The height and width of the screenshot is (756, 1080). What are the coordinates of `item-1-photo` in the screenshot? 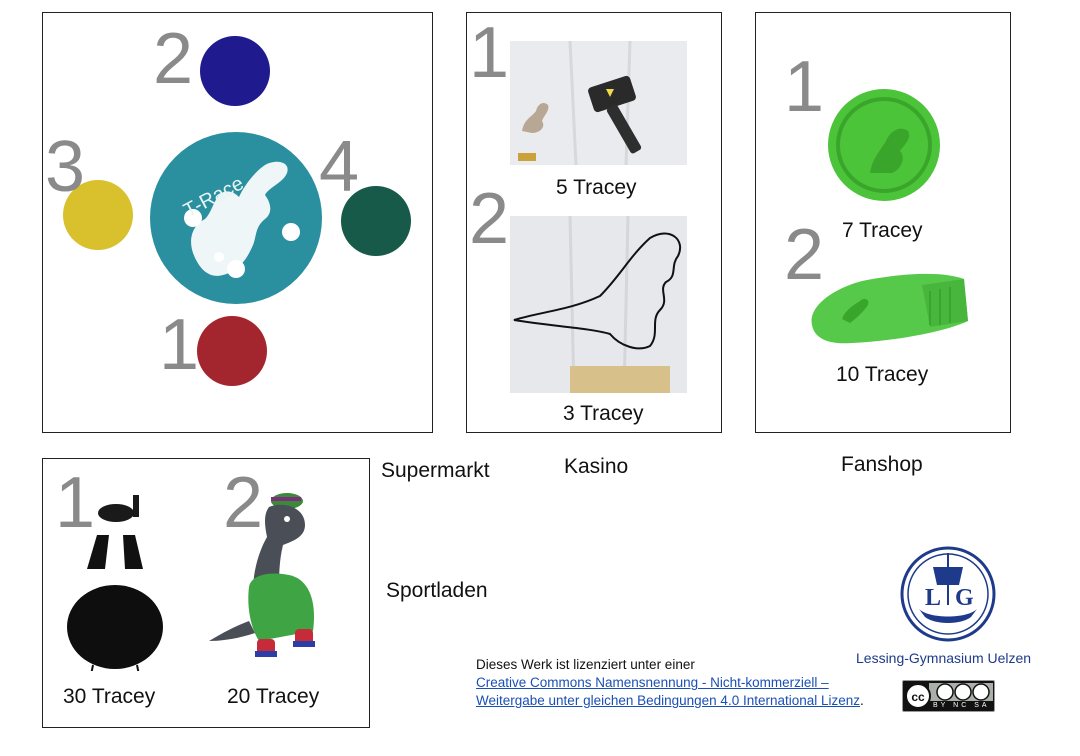 It's located at (598, 103).